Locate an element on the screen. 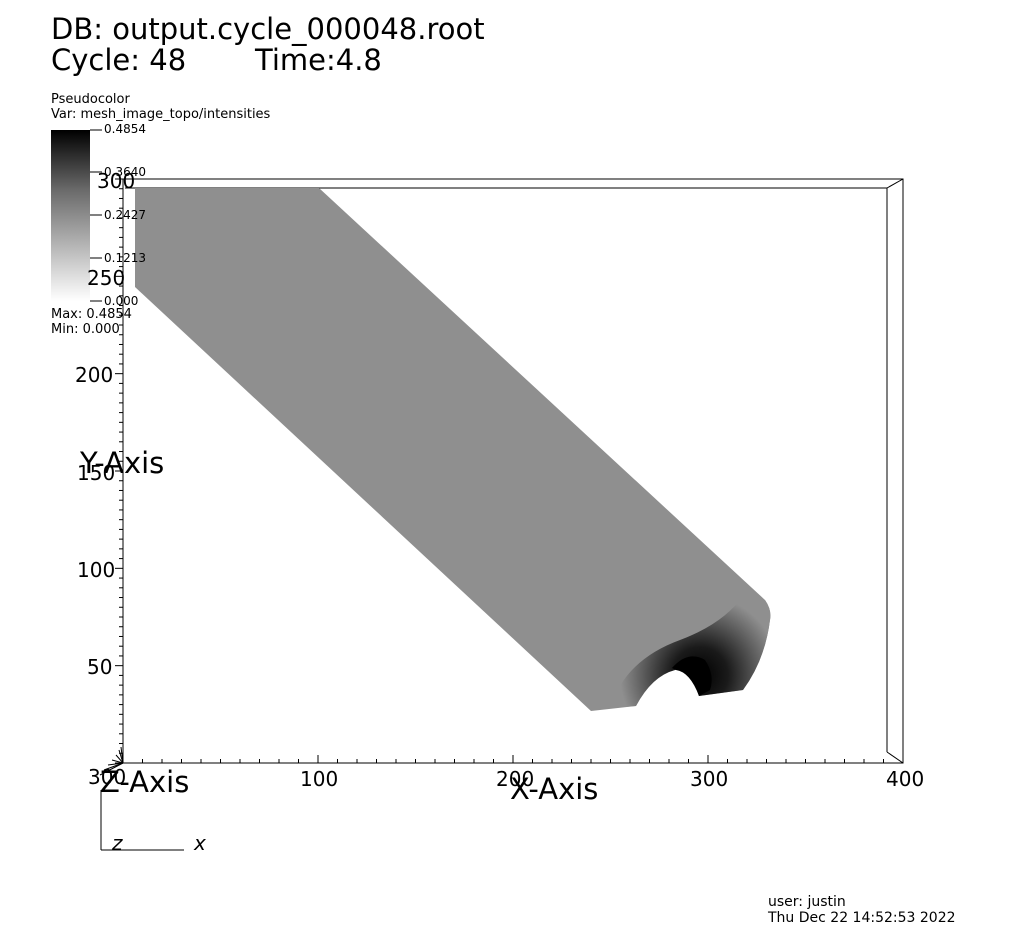 The height and width of the screenshot is (943, 1024). time-label: Time:4.8 is located at coordinates (318, 60).